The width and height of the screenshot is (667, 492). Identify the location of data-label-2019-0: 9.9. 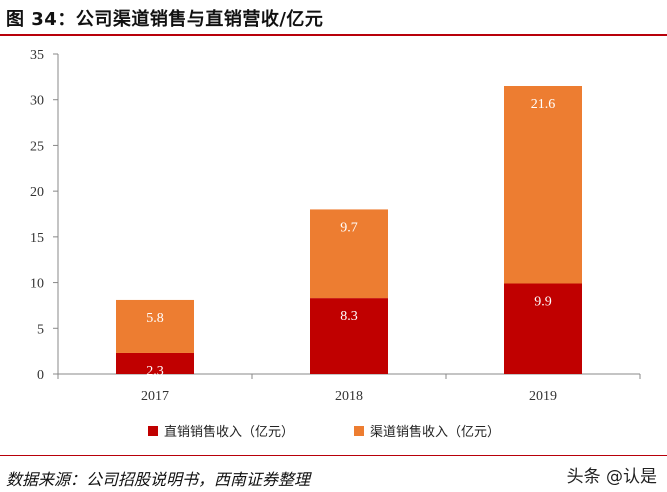
(543, 301).